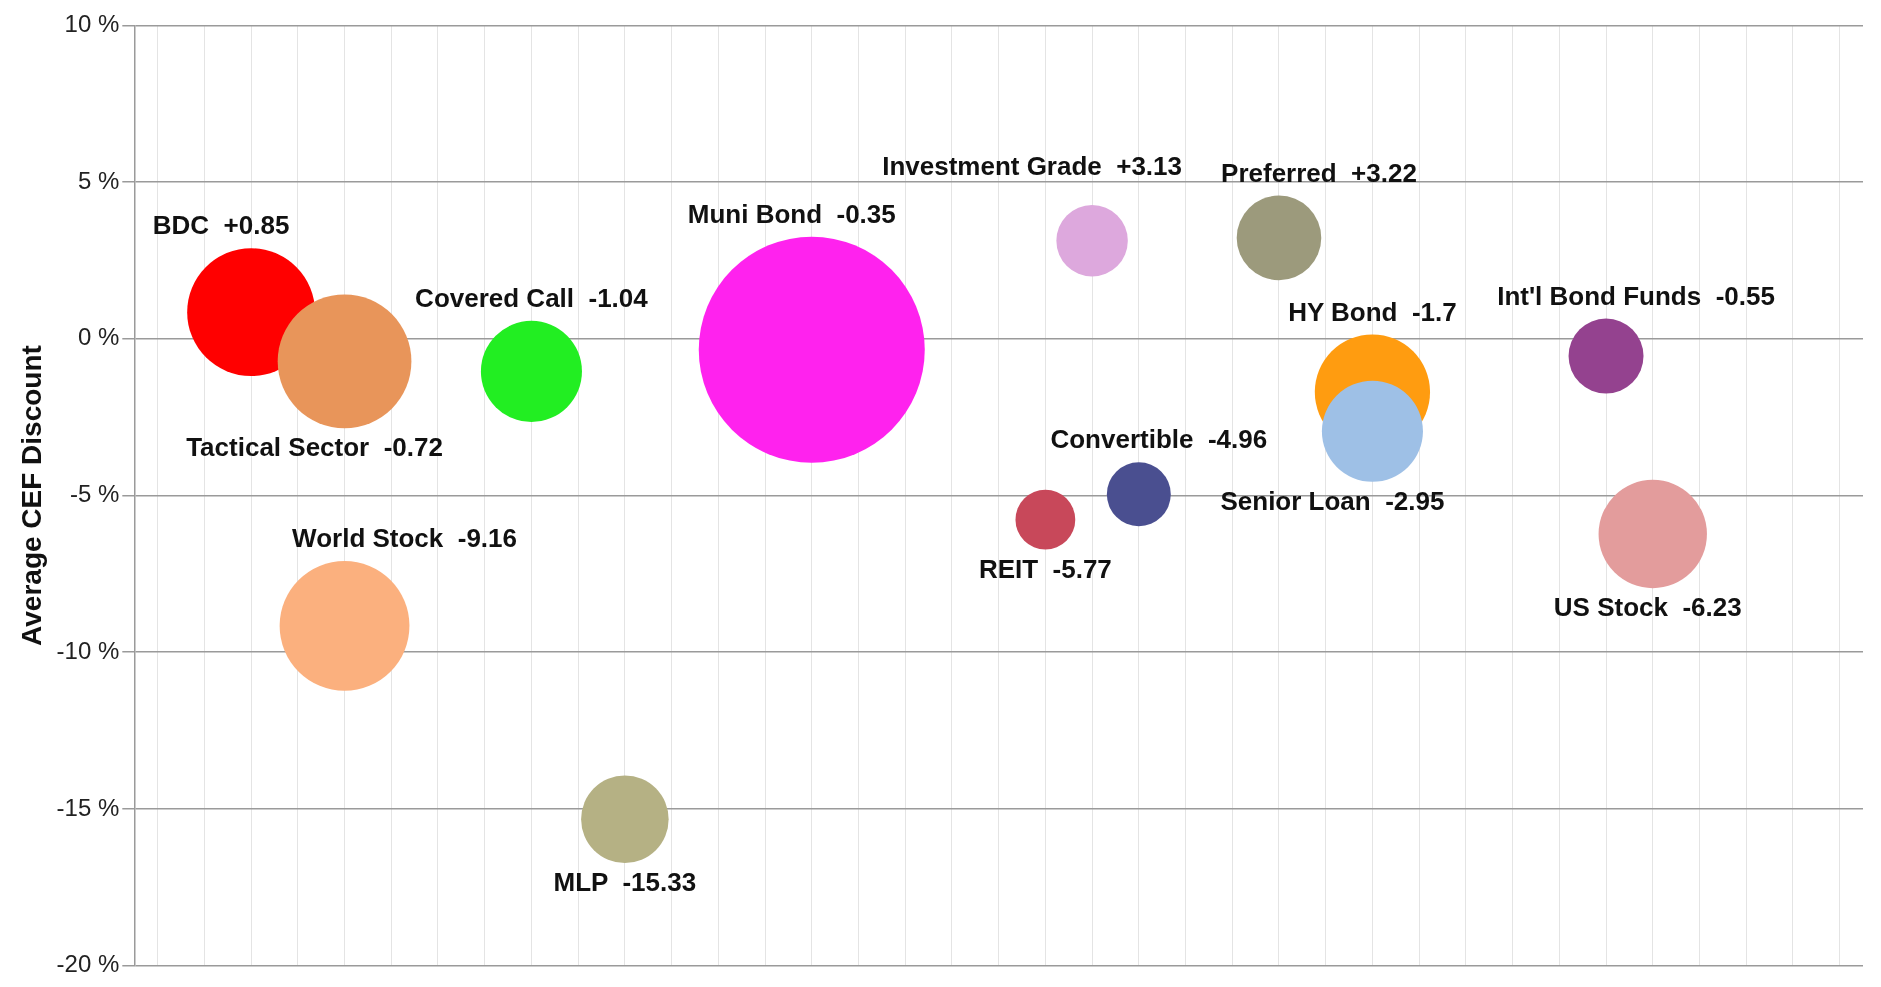  I want to click on y-tick-label: 10 %, so click(92, 24).